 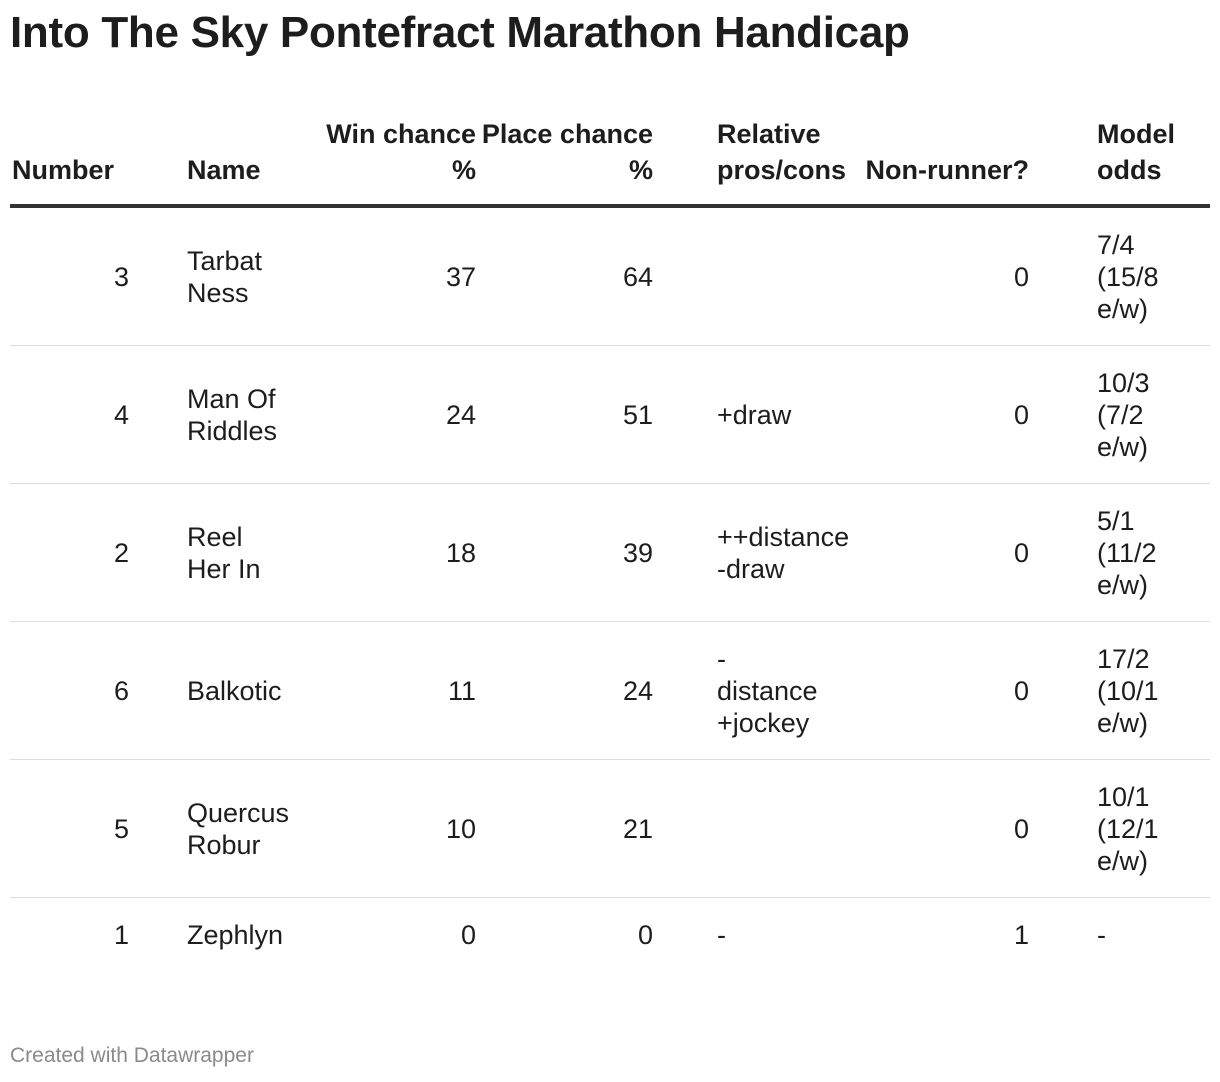 I want to click on cell-name: Quercus Robur, so click(x=255, y=828).